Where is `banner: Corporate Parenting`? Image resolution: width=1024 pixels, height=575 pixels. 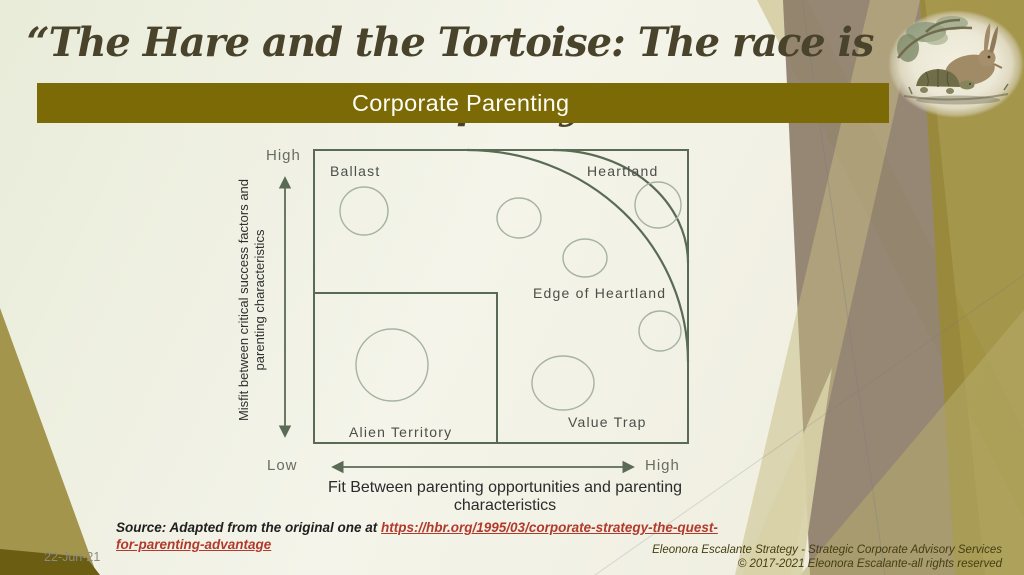
banner: Corporate Parenting is located at coordinates (463, 103).